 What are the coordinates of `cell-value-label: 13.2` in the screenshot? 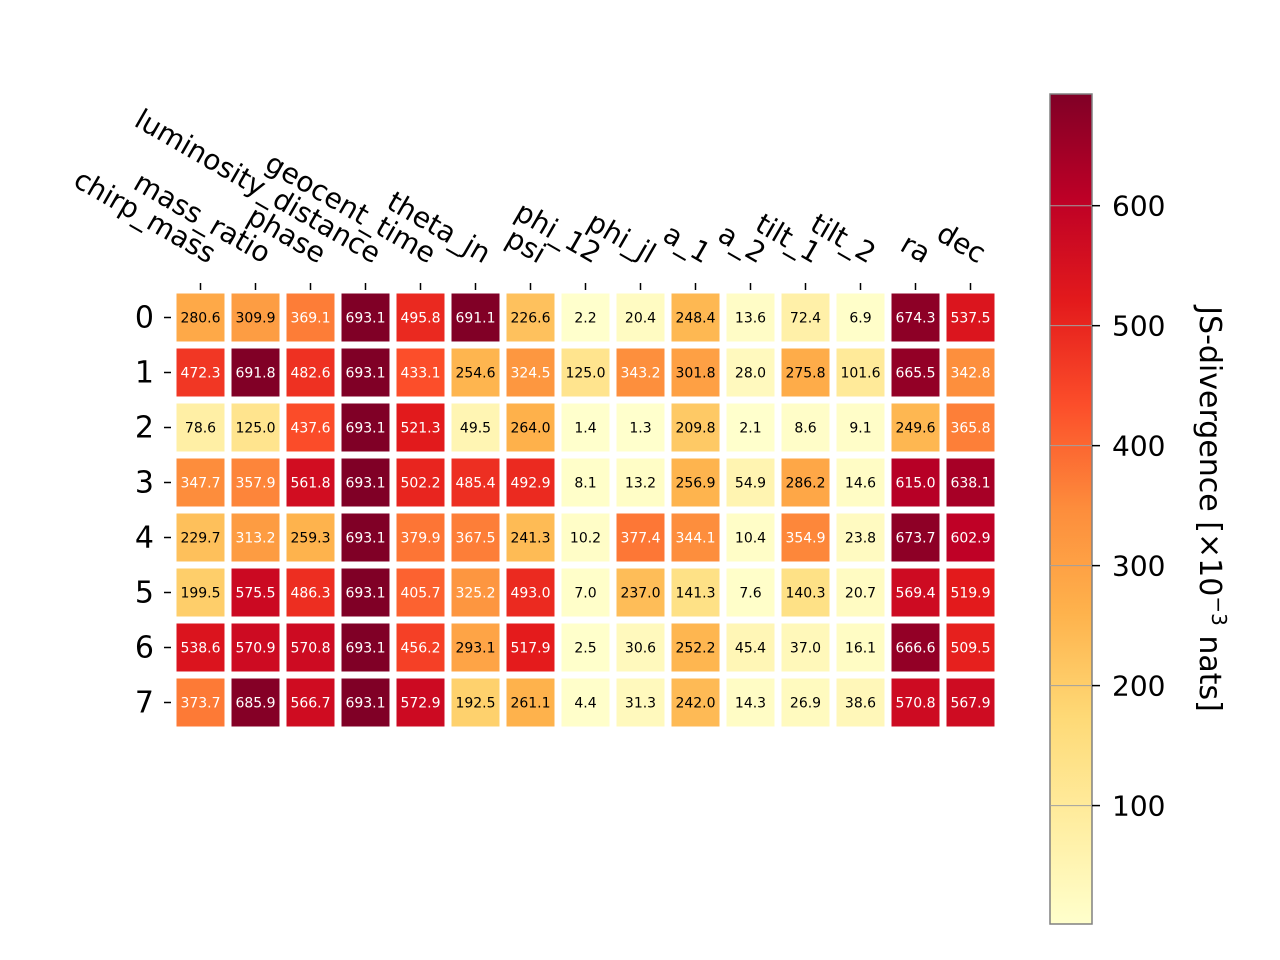 It's located at (640, 484).